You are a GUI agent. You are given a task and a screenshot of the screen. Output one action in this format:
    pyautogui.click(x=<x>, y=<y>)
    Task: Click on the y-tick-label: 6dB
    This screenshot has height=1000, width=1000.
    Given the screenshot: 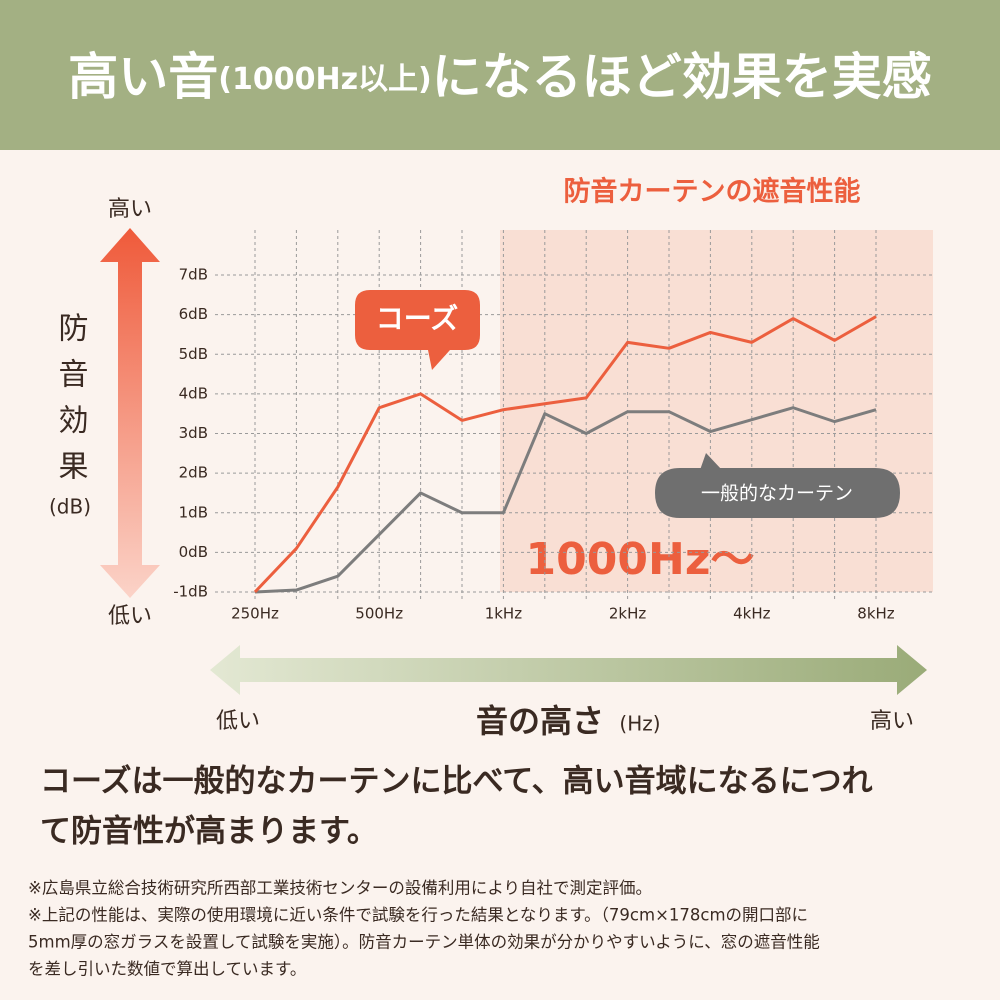 What is the action you would take?
    pyautogui.click(x=193, y=314)
    